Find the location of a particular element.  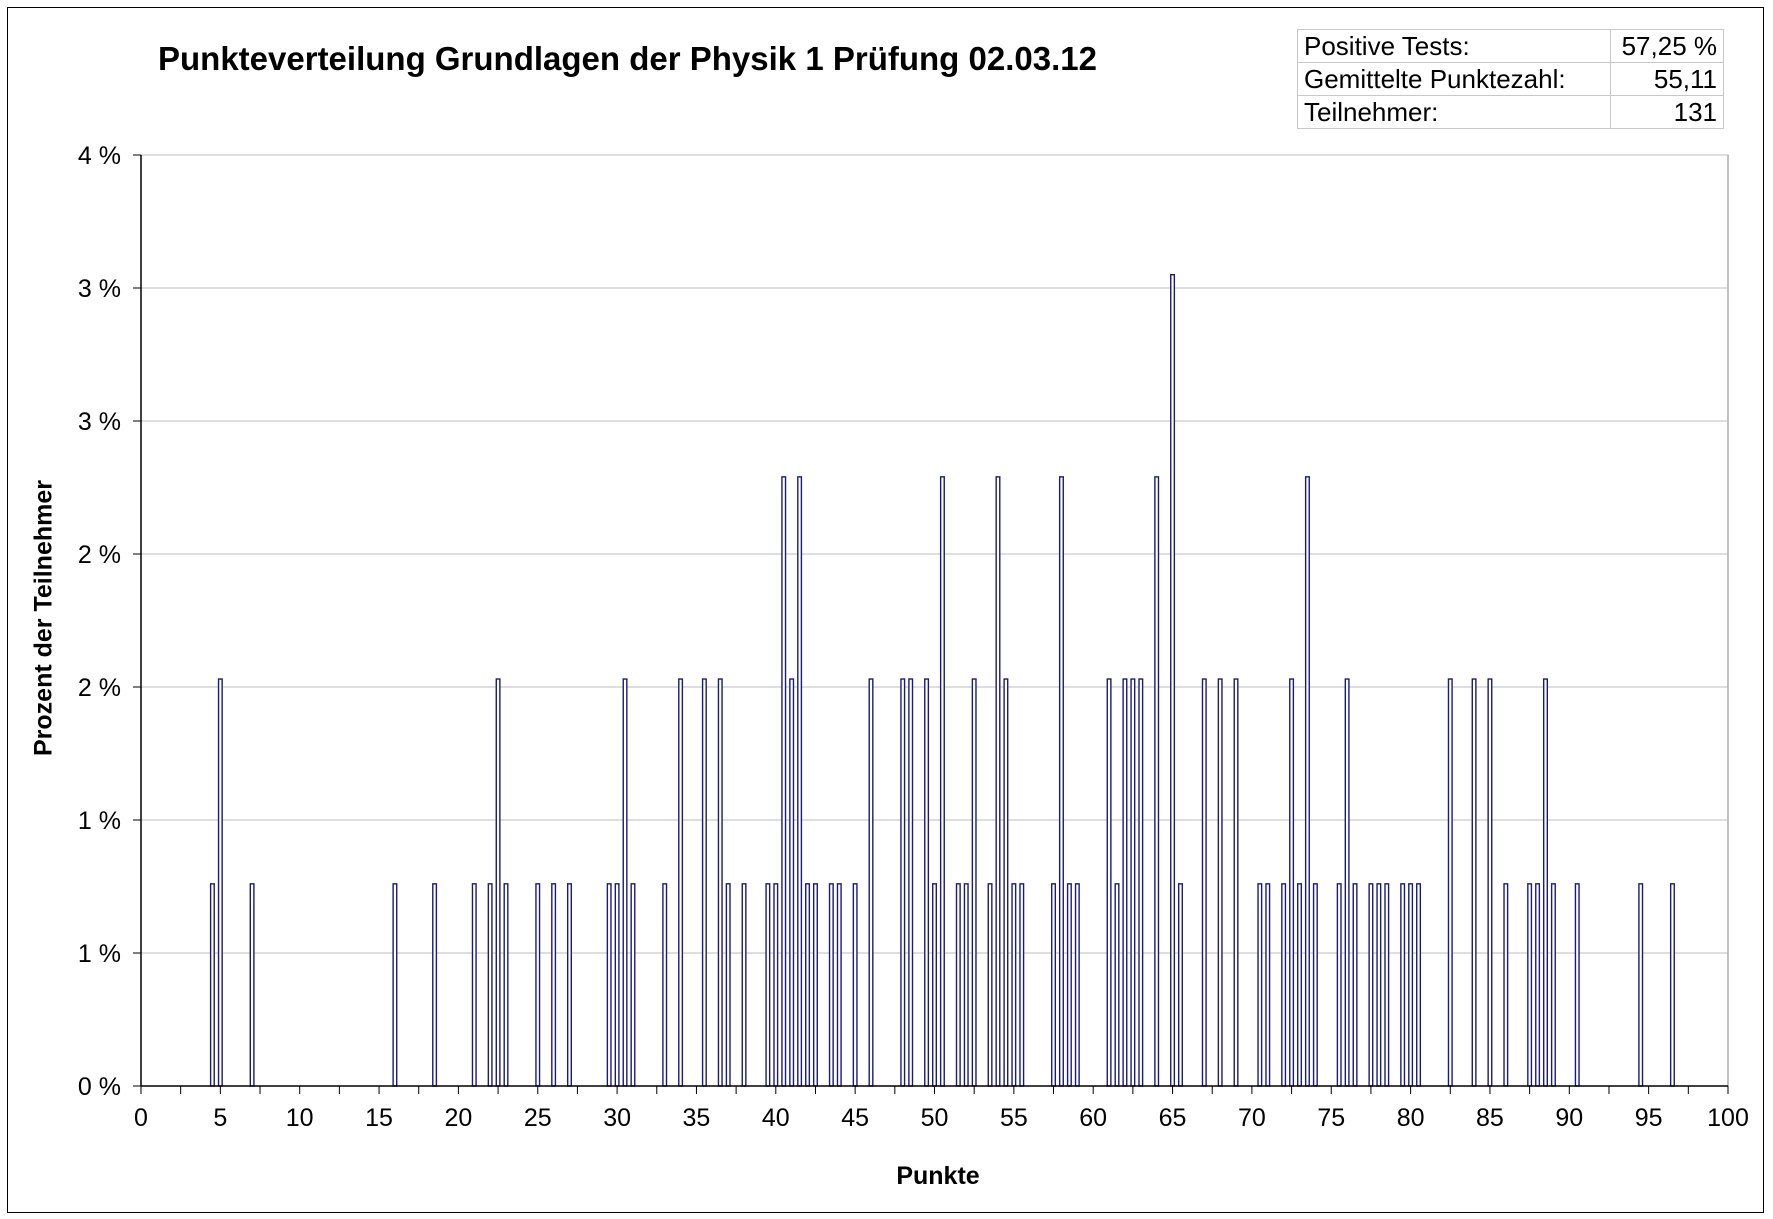

x-tick-label: 55 is located at coordinates (1014, 1118).